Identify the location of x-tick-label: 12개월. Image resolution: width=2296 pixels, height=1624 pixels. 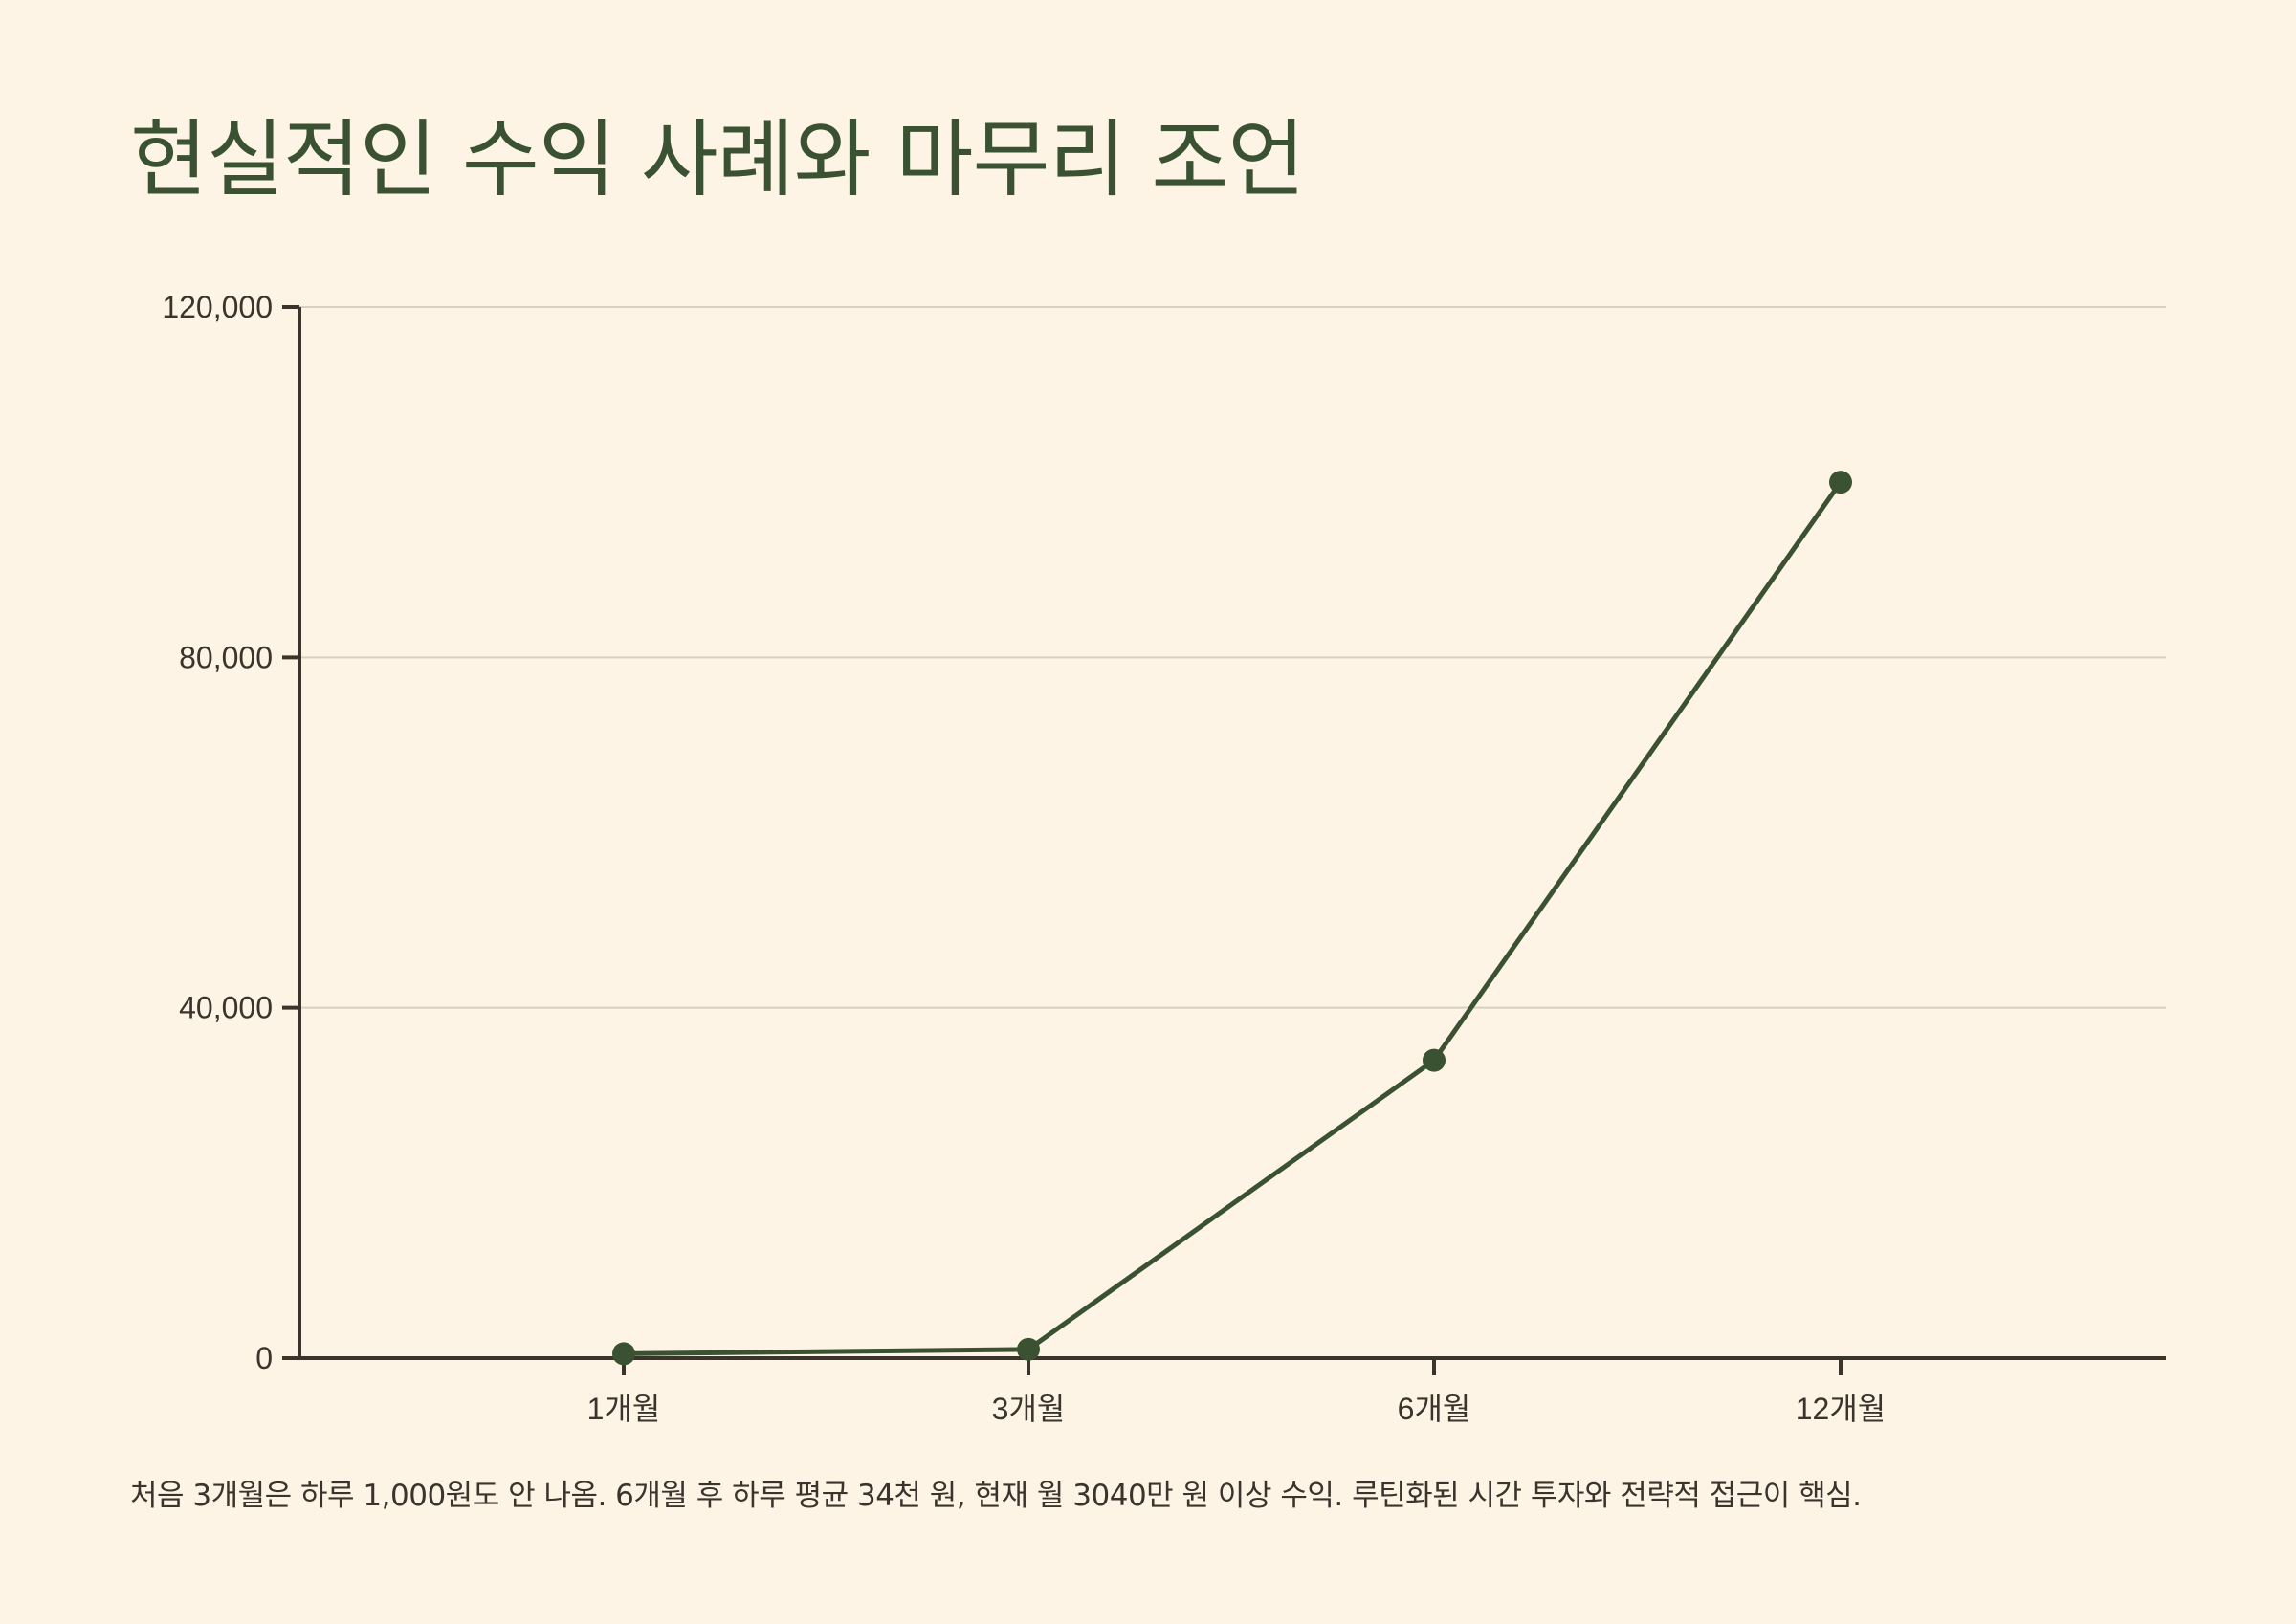
(1841, 1409).